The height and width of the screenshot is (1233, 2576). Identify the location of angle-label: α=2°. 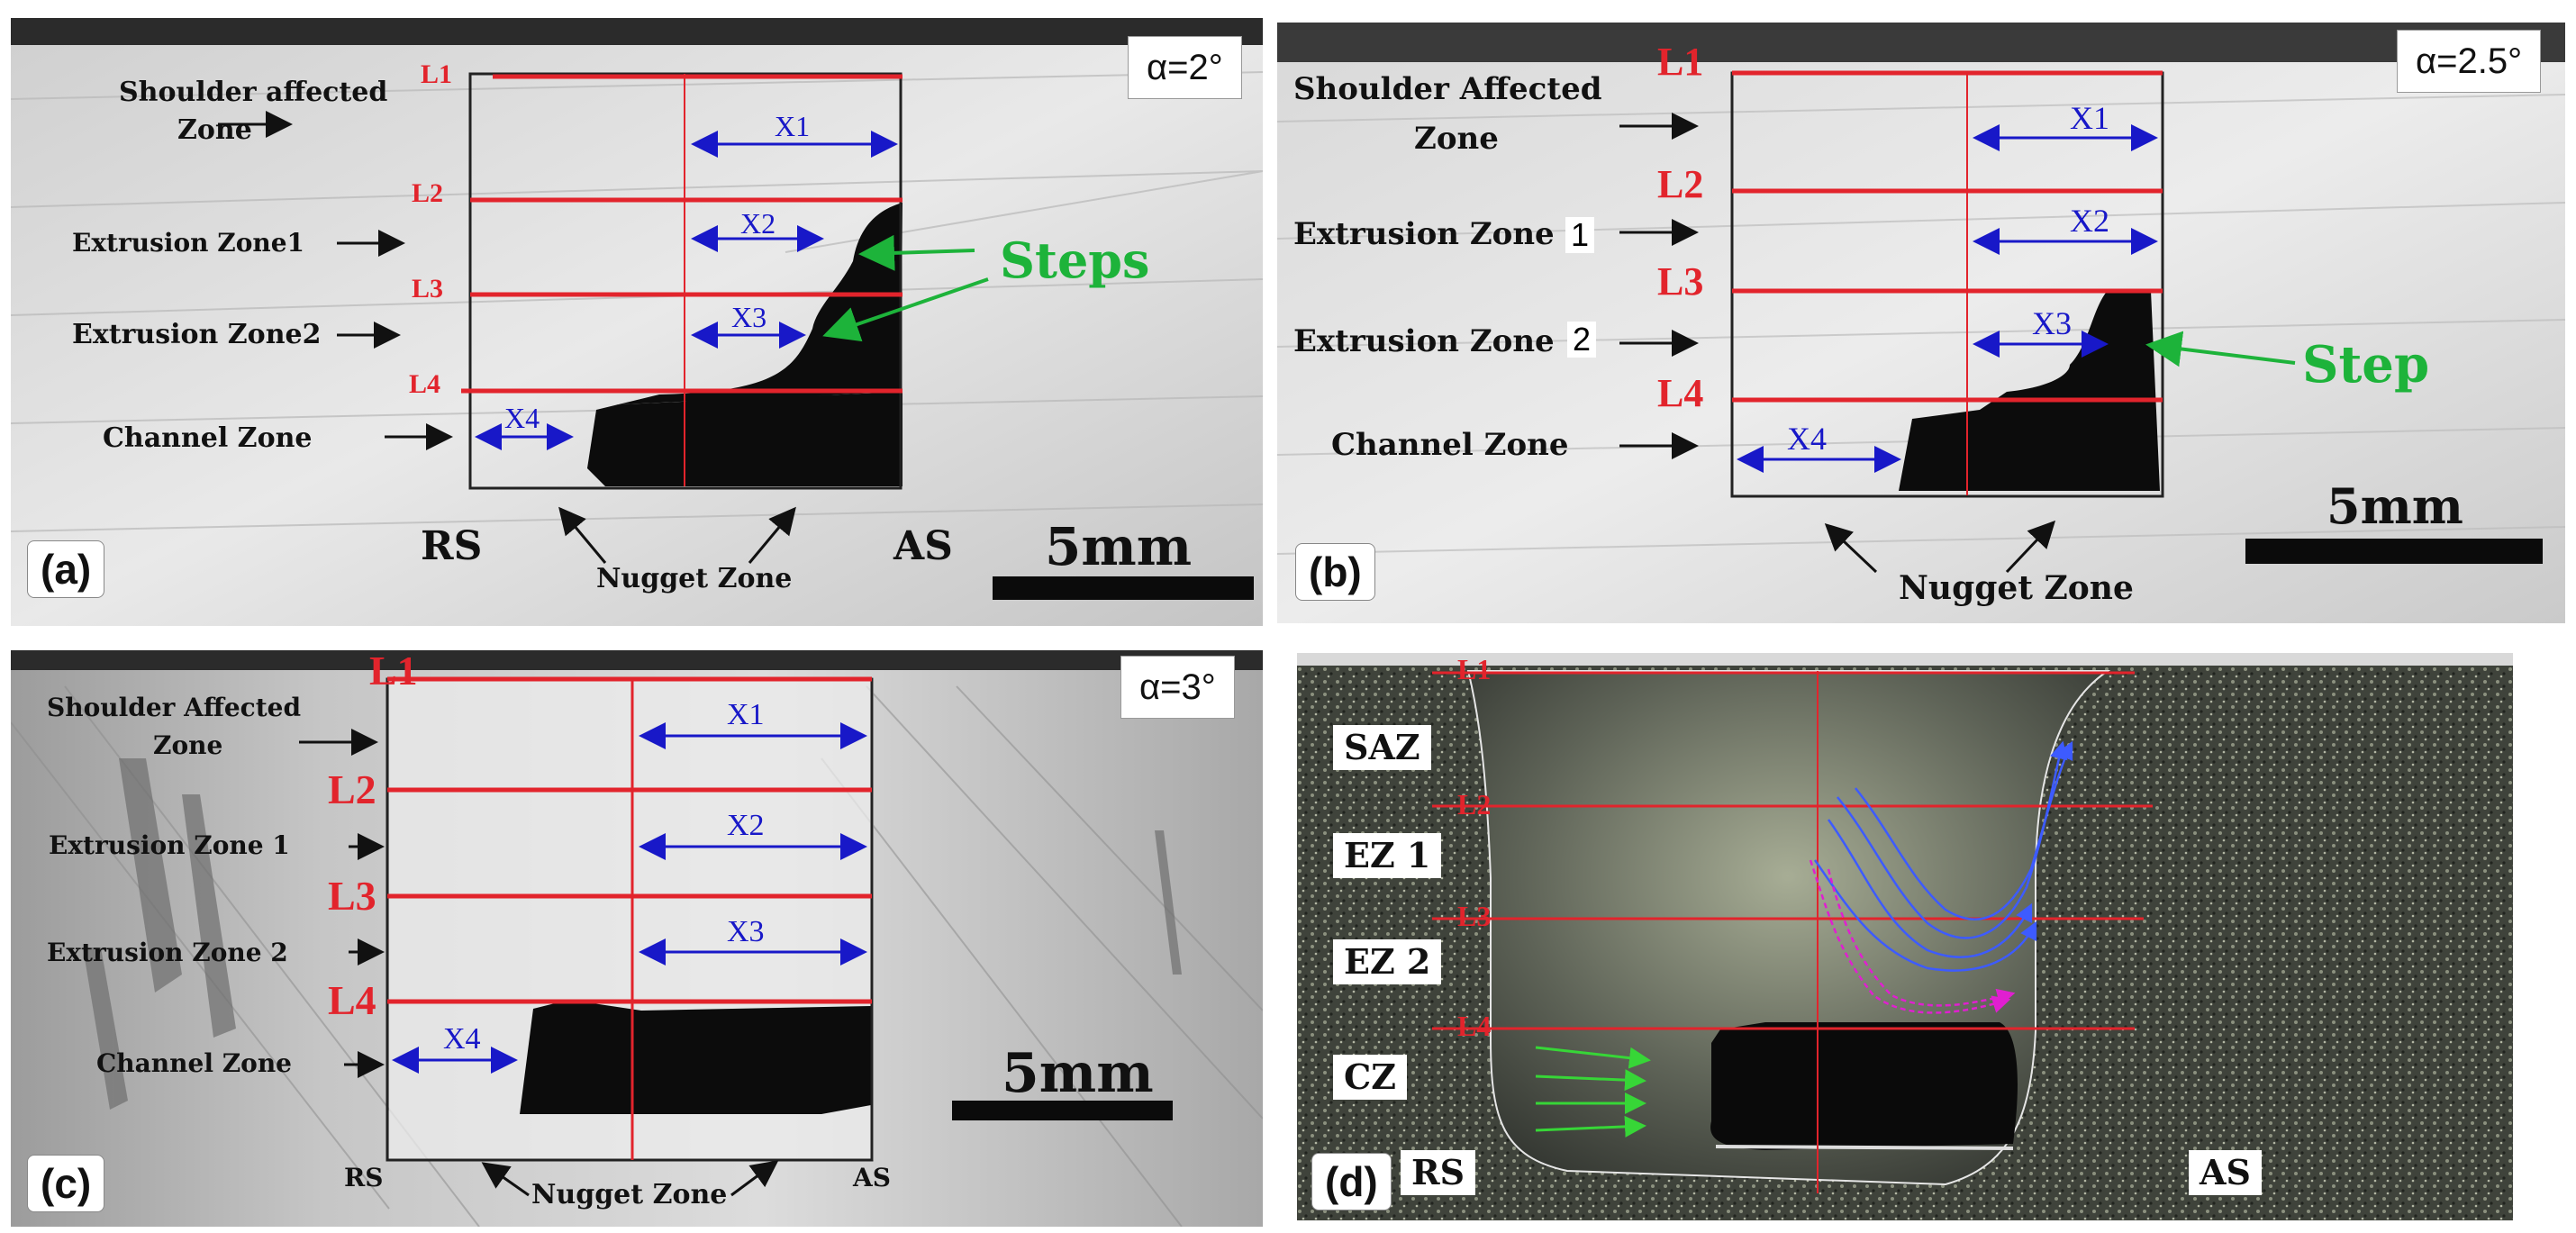
(1185, 67).